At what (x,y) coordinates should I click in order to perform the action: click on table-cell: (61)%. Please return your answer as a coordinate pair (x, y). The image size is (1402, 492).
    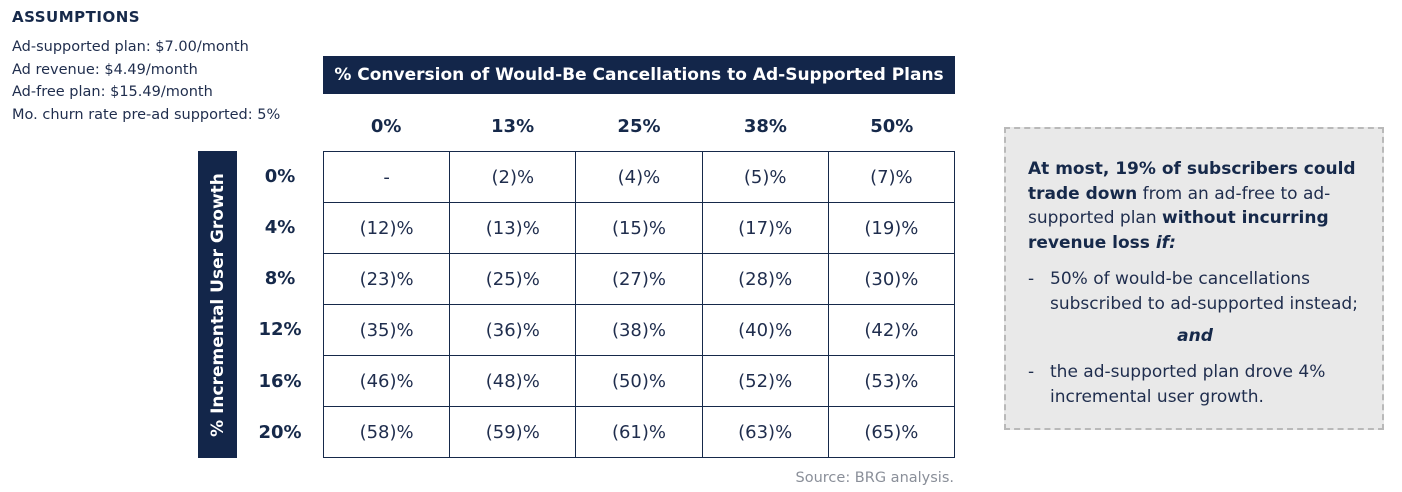
    Looking at the image, I should click on (639, 432).